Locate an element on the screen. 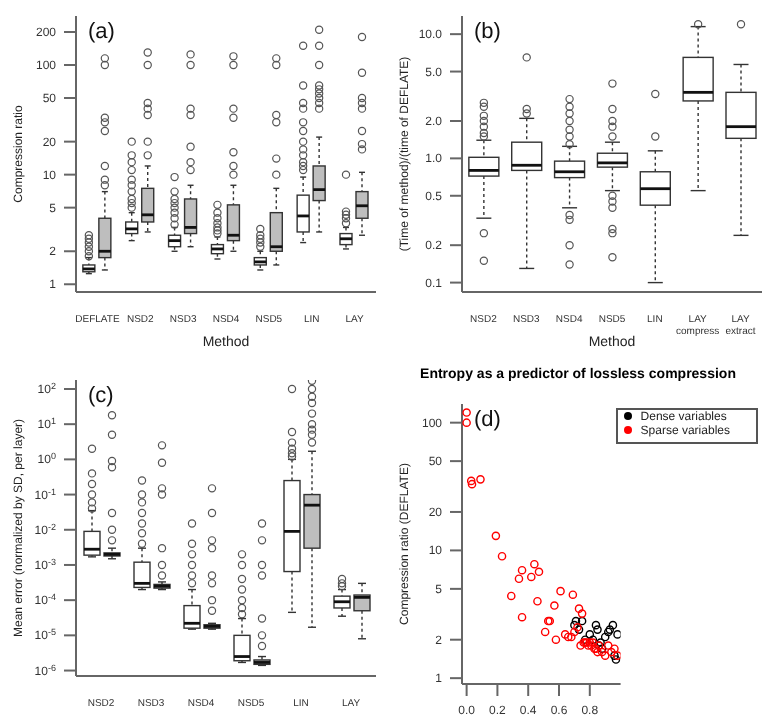  annotation: (d) is located at coordinates (487, 420).